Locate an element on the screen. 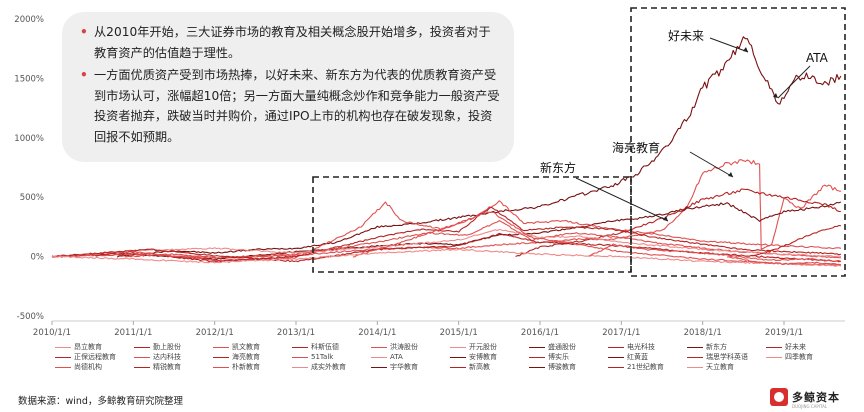 The height and width of the screenshot is (412, 864). legend-label: 红黄蓝 is located at coordinates (637, 357).